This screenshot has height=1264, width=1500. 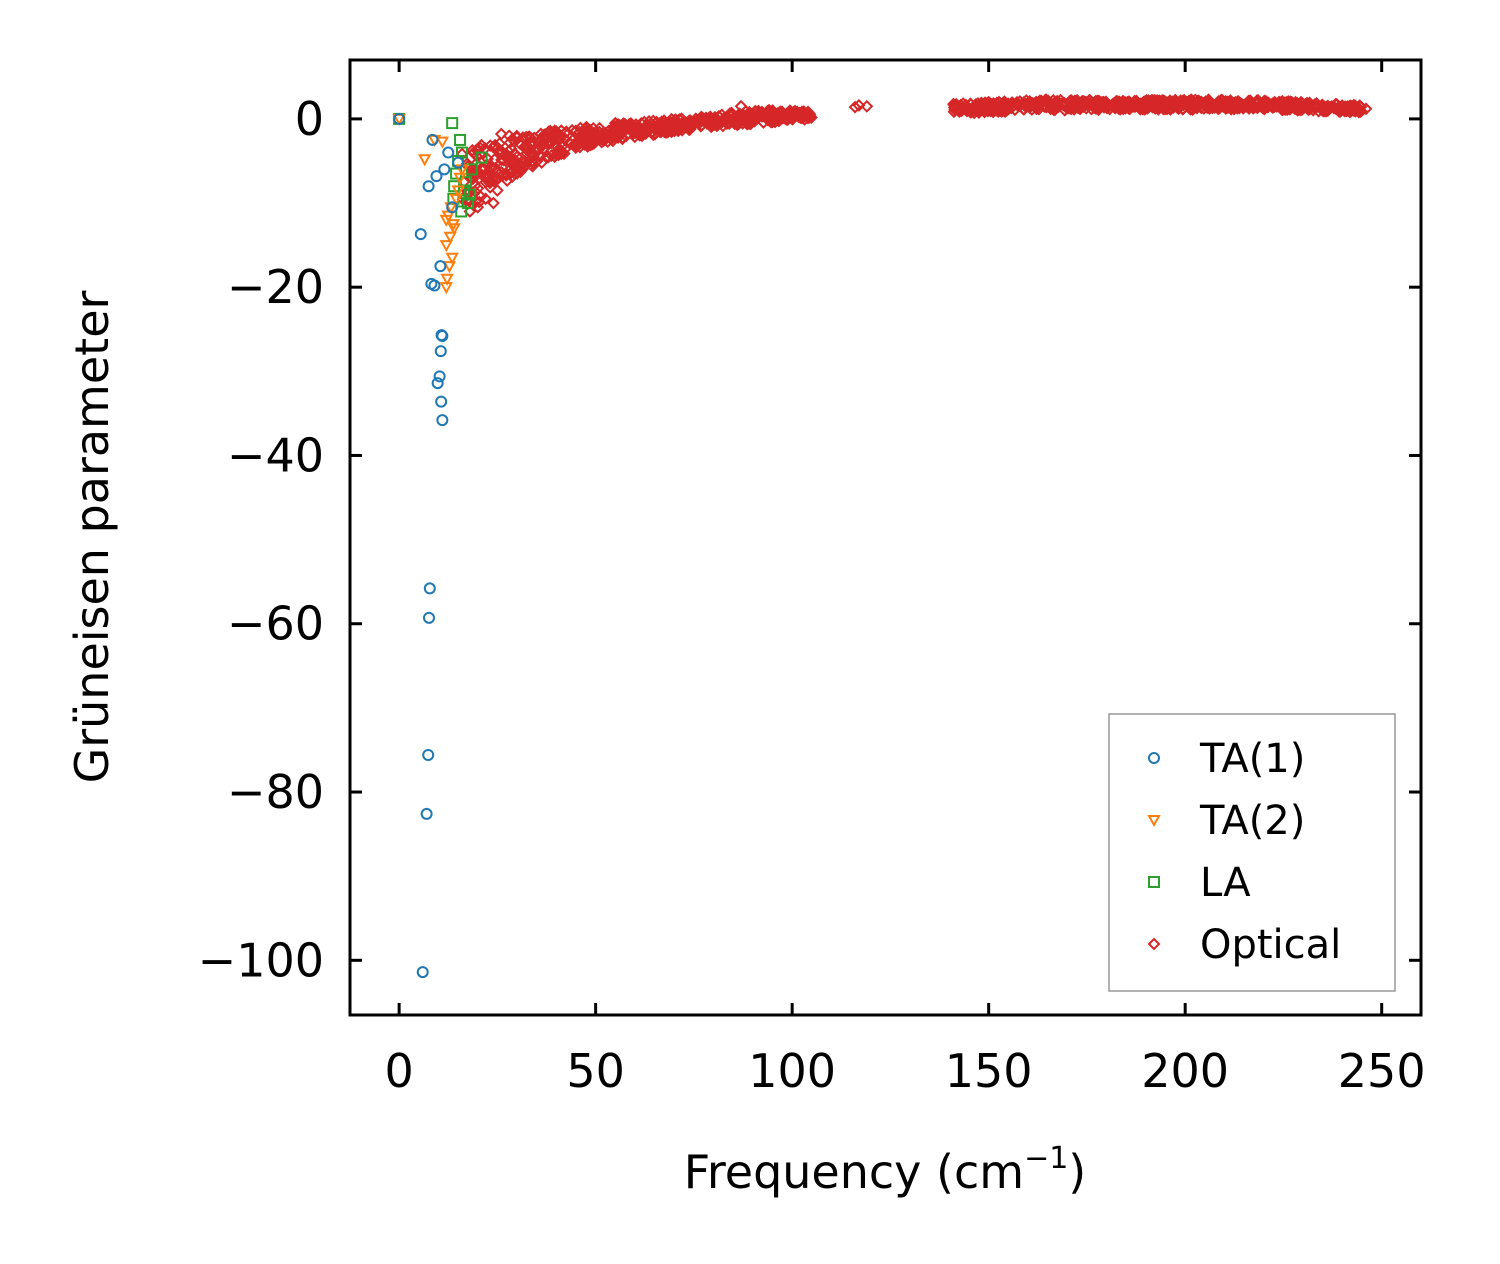 What do you see at coordinates (1154, 758) in the screenshot?
I see `legend-marker-ta-1-` at bounding box center [1154, 758].